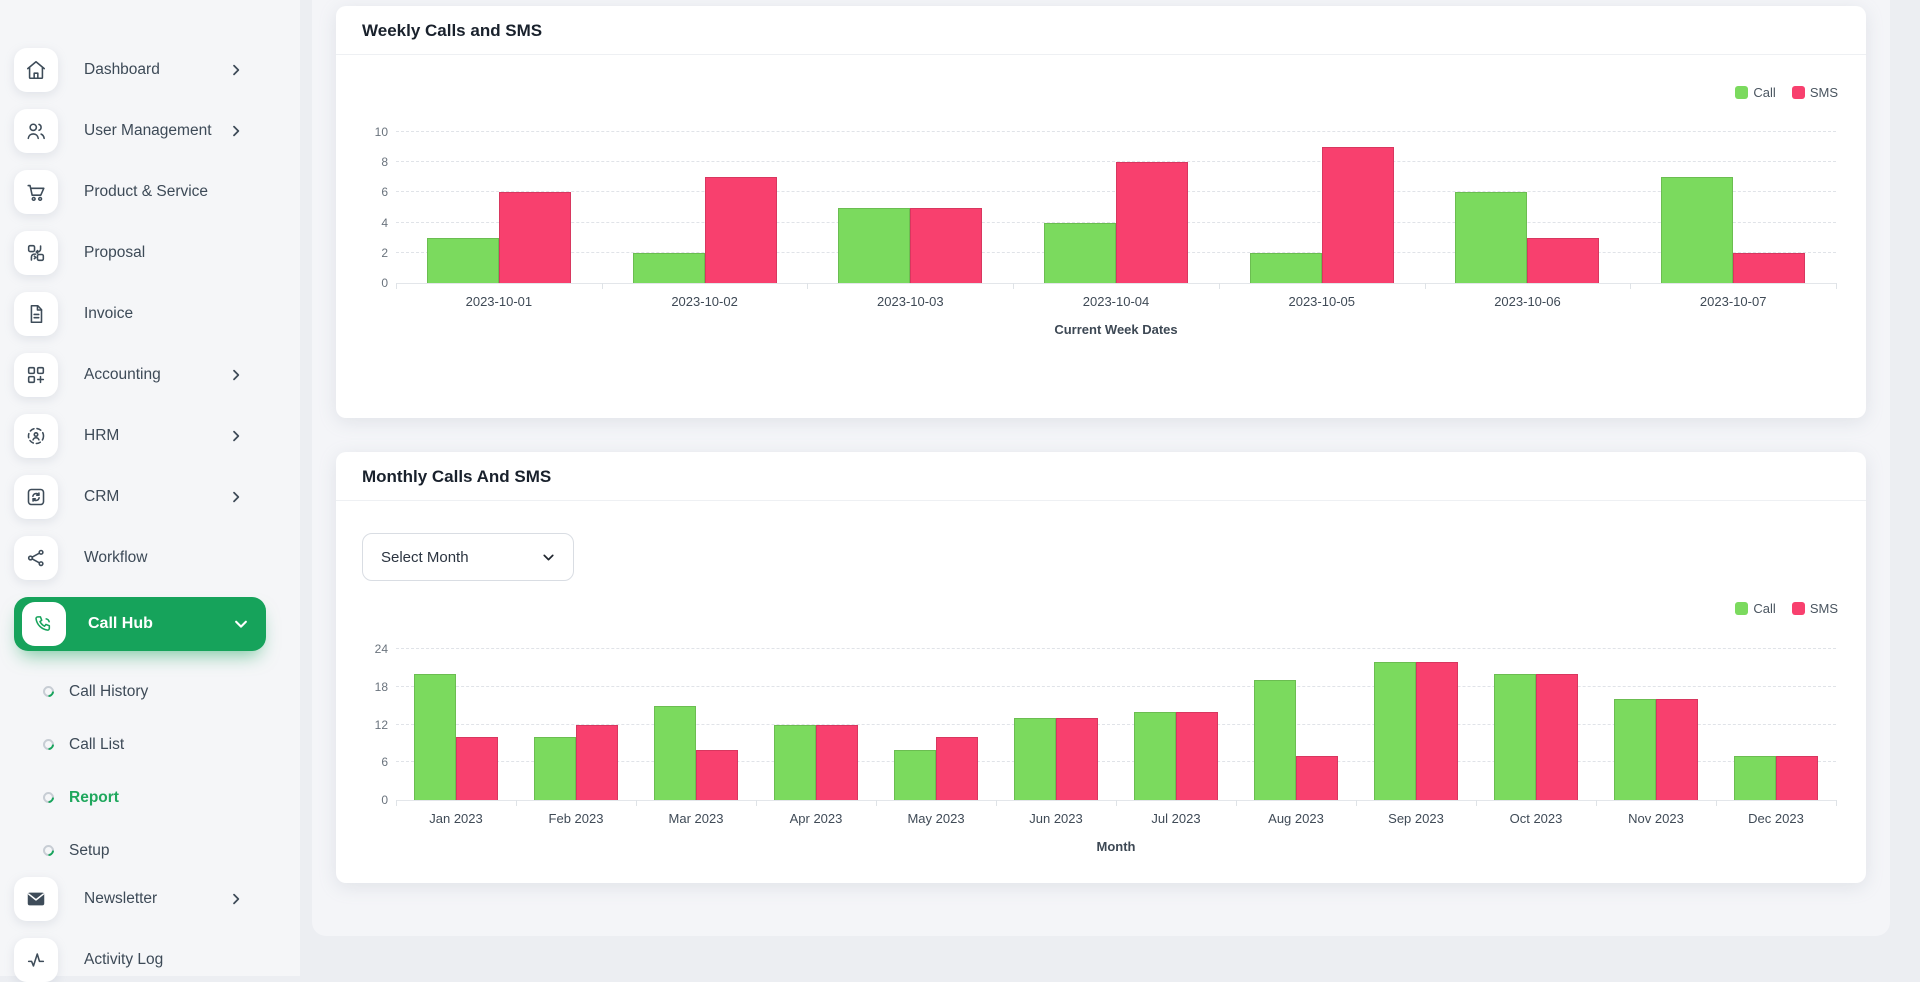 The width and height of the screenshot is (1920, 982). What do you see at coordinates (1798, 608) in the screenshot?
I see `legend-swatch-sms` at bounding box center [1798, 608].